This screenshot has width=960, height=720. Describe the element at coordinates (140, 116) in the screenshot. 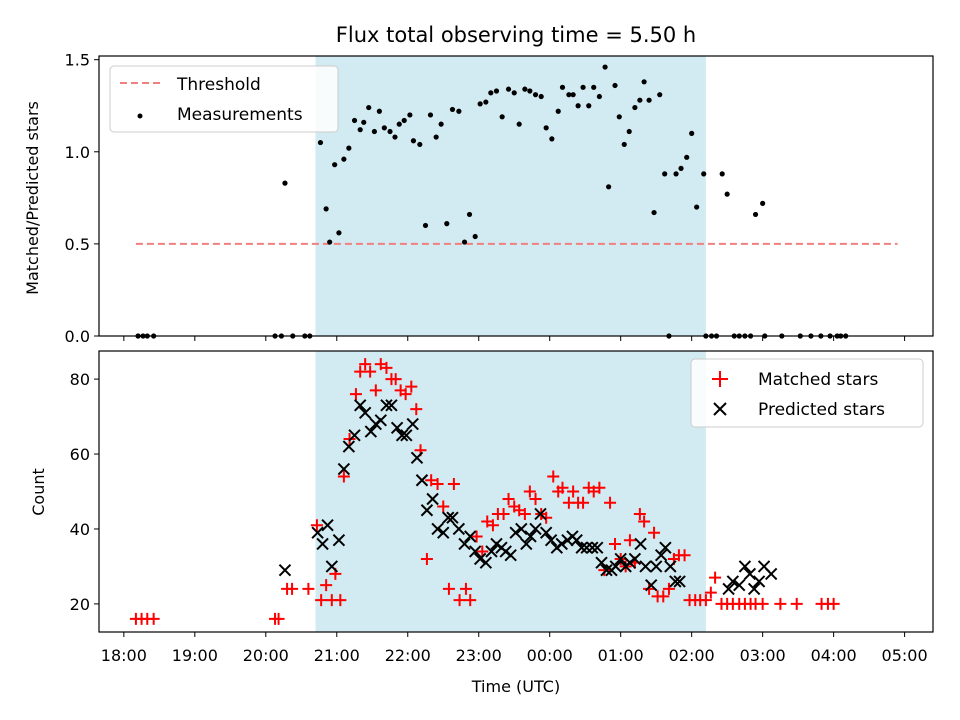

I see `measurements-legend-swatch` at that location.